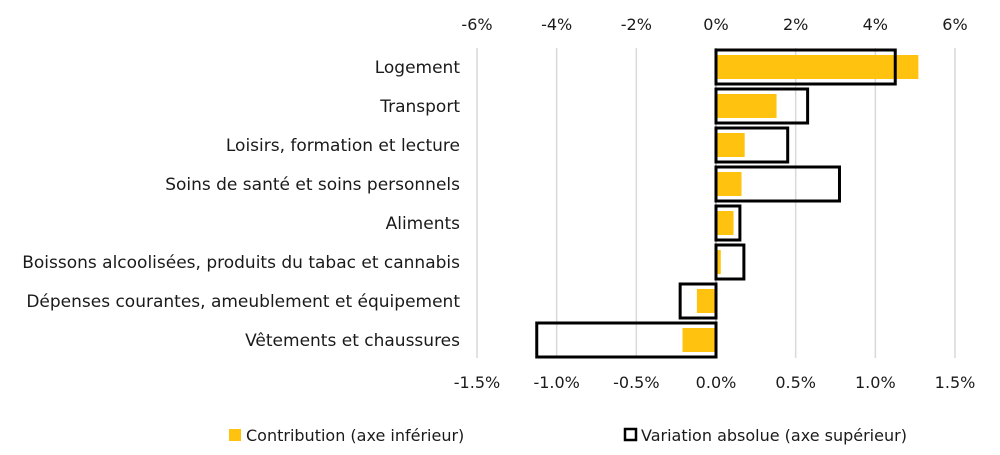 Image resolution: width=1000 pixels, height=455 pixels. Describe the element at coordinates (477, 382) in the screenshot. I see `bottom-axis-tick-label: -1.5%` at that location.